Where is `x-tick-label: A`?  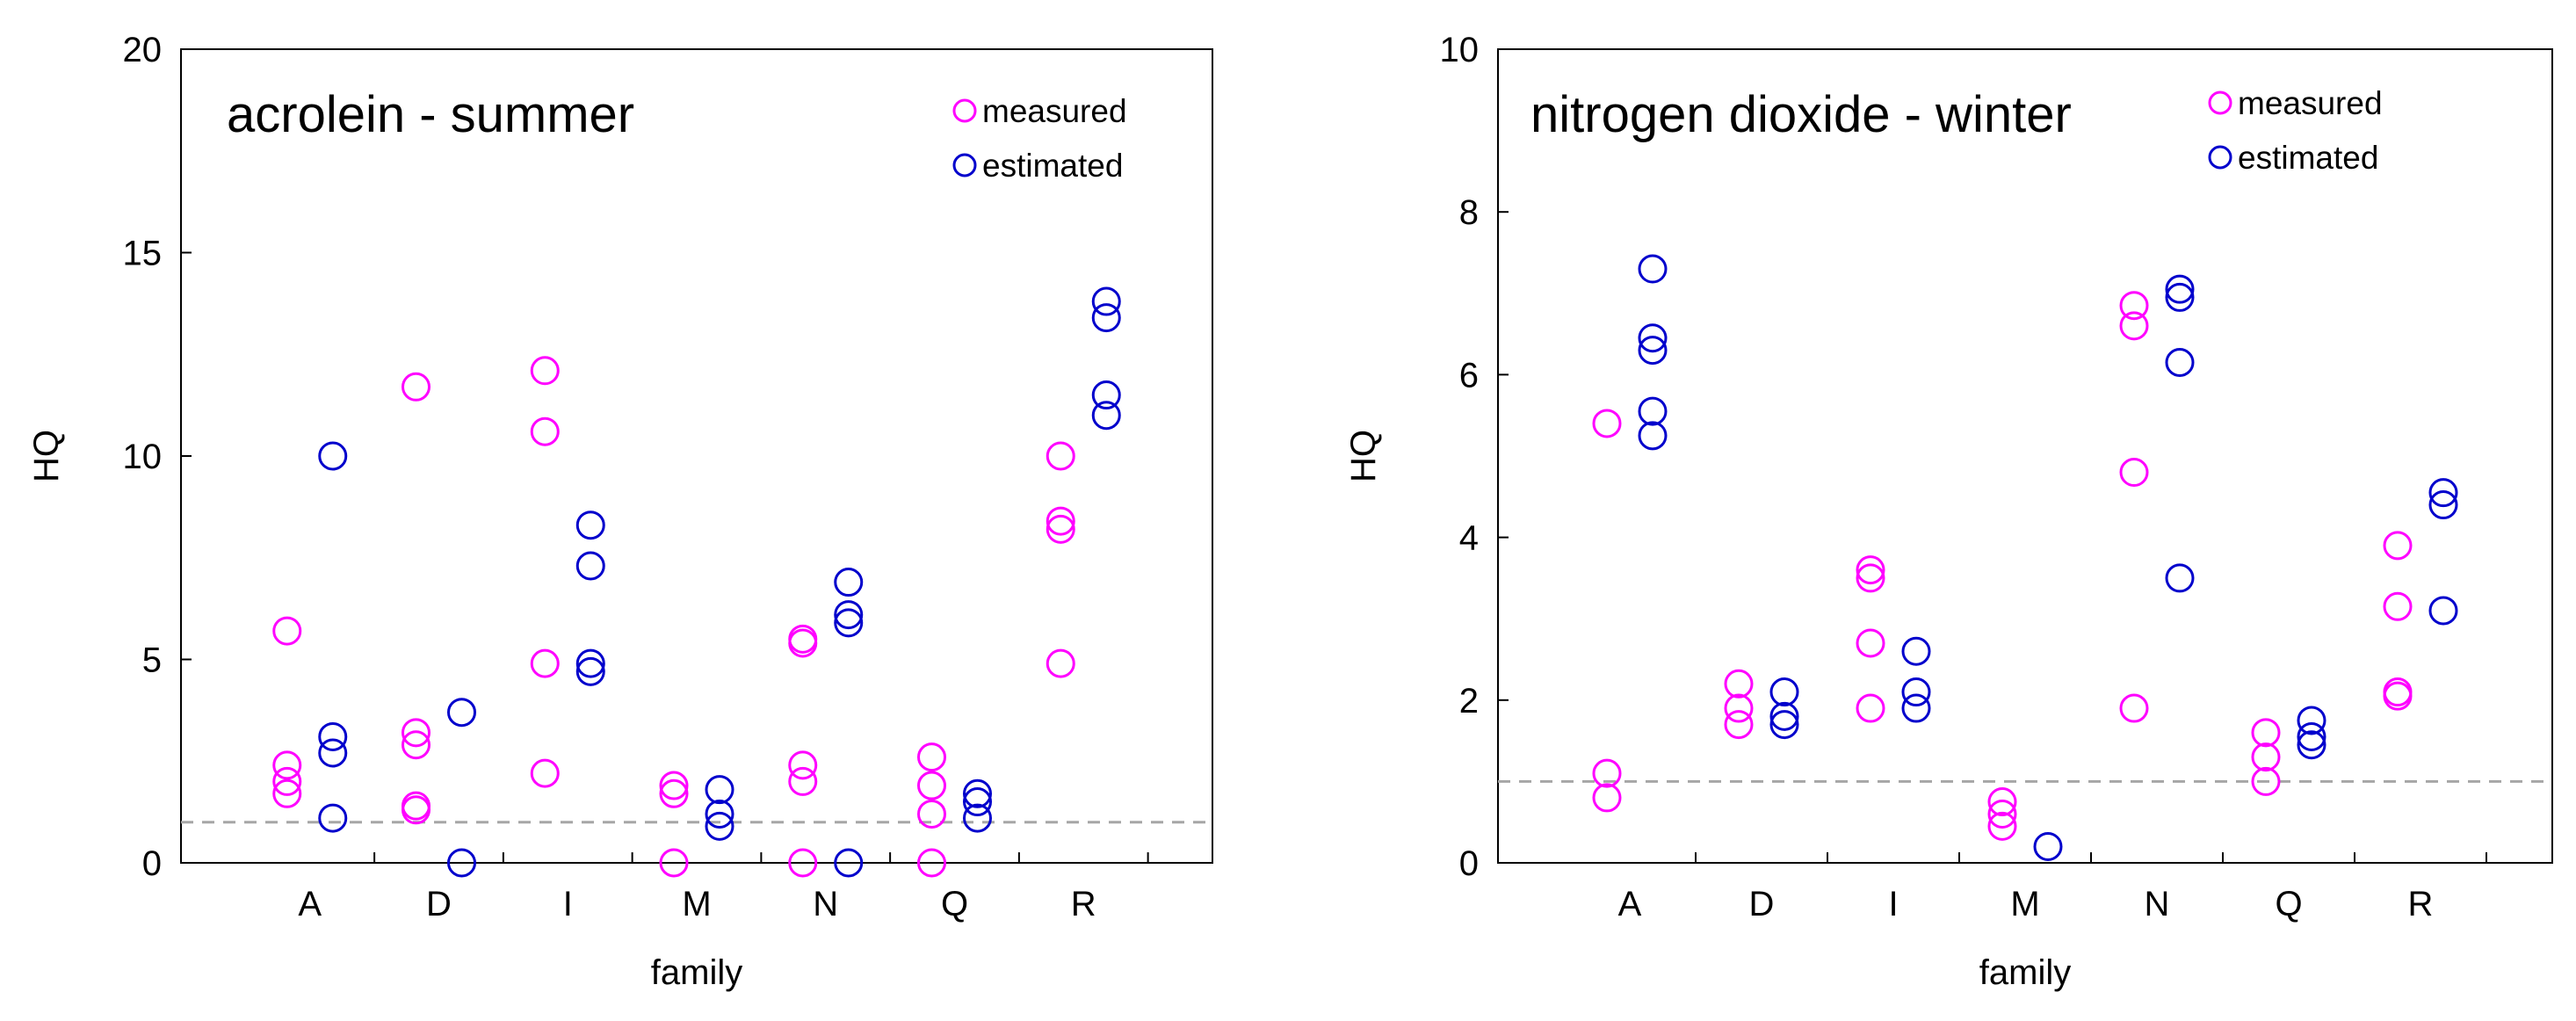 x-tick-label: A is located at coordinates (310, 904).